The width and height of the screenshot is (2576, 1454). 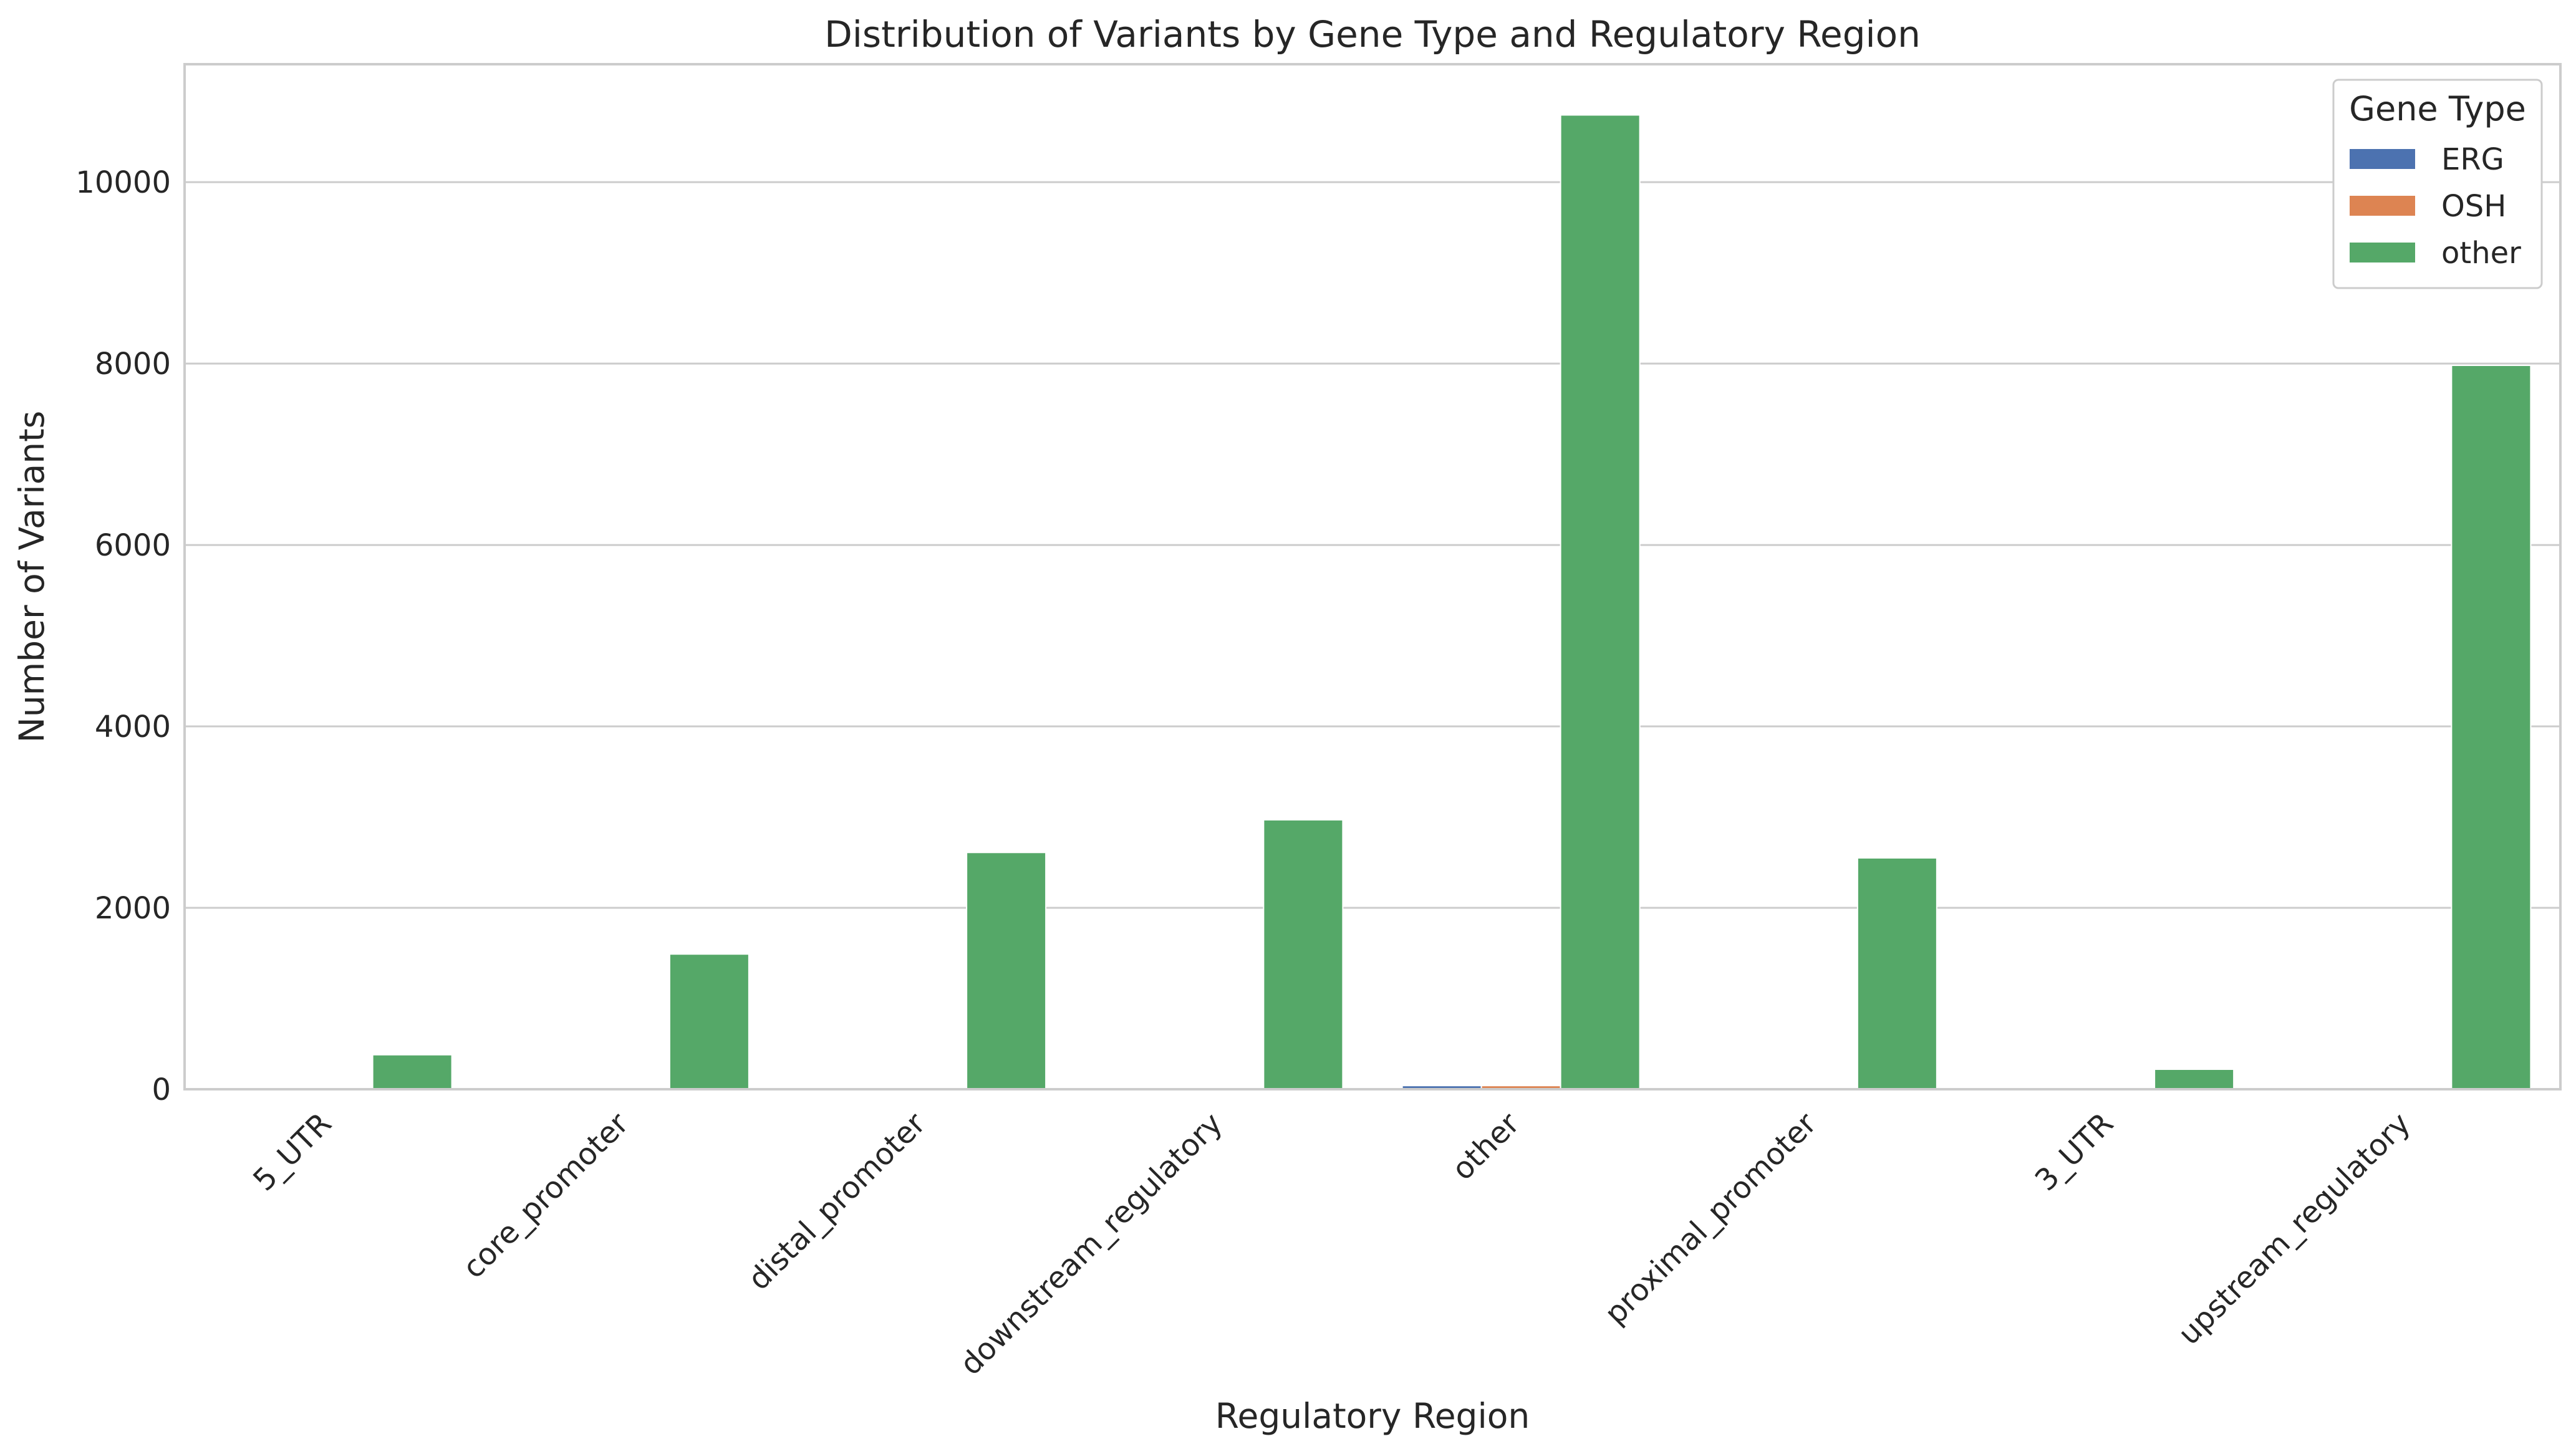 What do you see at coordinates (2074, 1152) in the screenshot?
I see `x-tick-label: 3_UTR` at bounding box center [2074, 1152].